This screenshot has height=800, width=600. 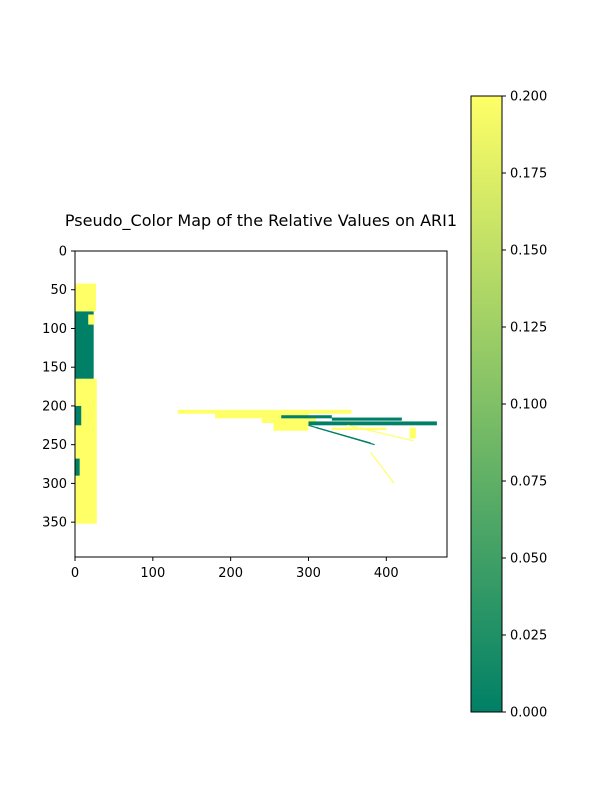 What do you see at coordinates (528, 97) in the screenshot?
I see `colorbar-tick-label: 0.200` at bounding box center [528, 97].